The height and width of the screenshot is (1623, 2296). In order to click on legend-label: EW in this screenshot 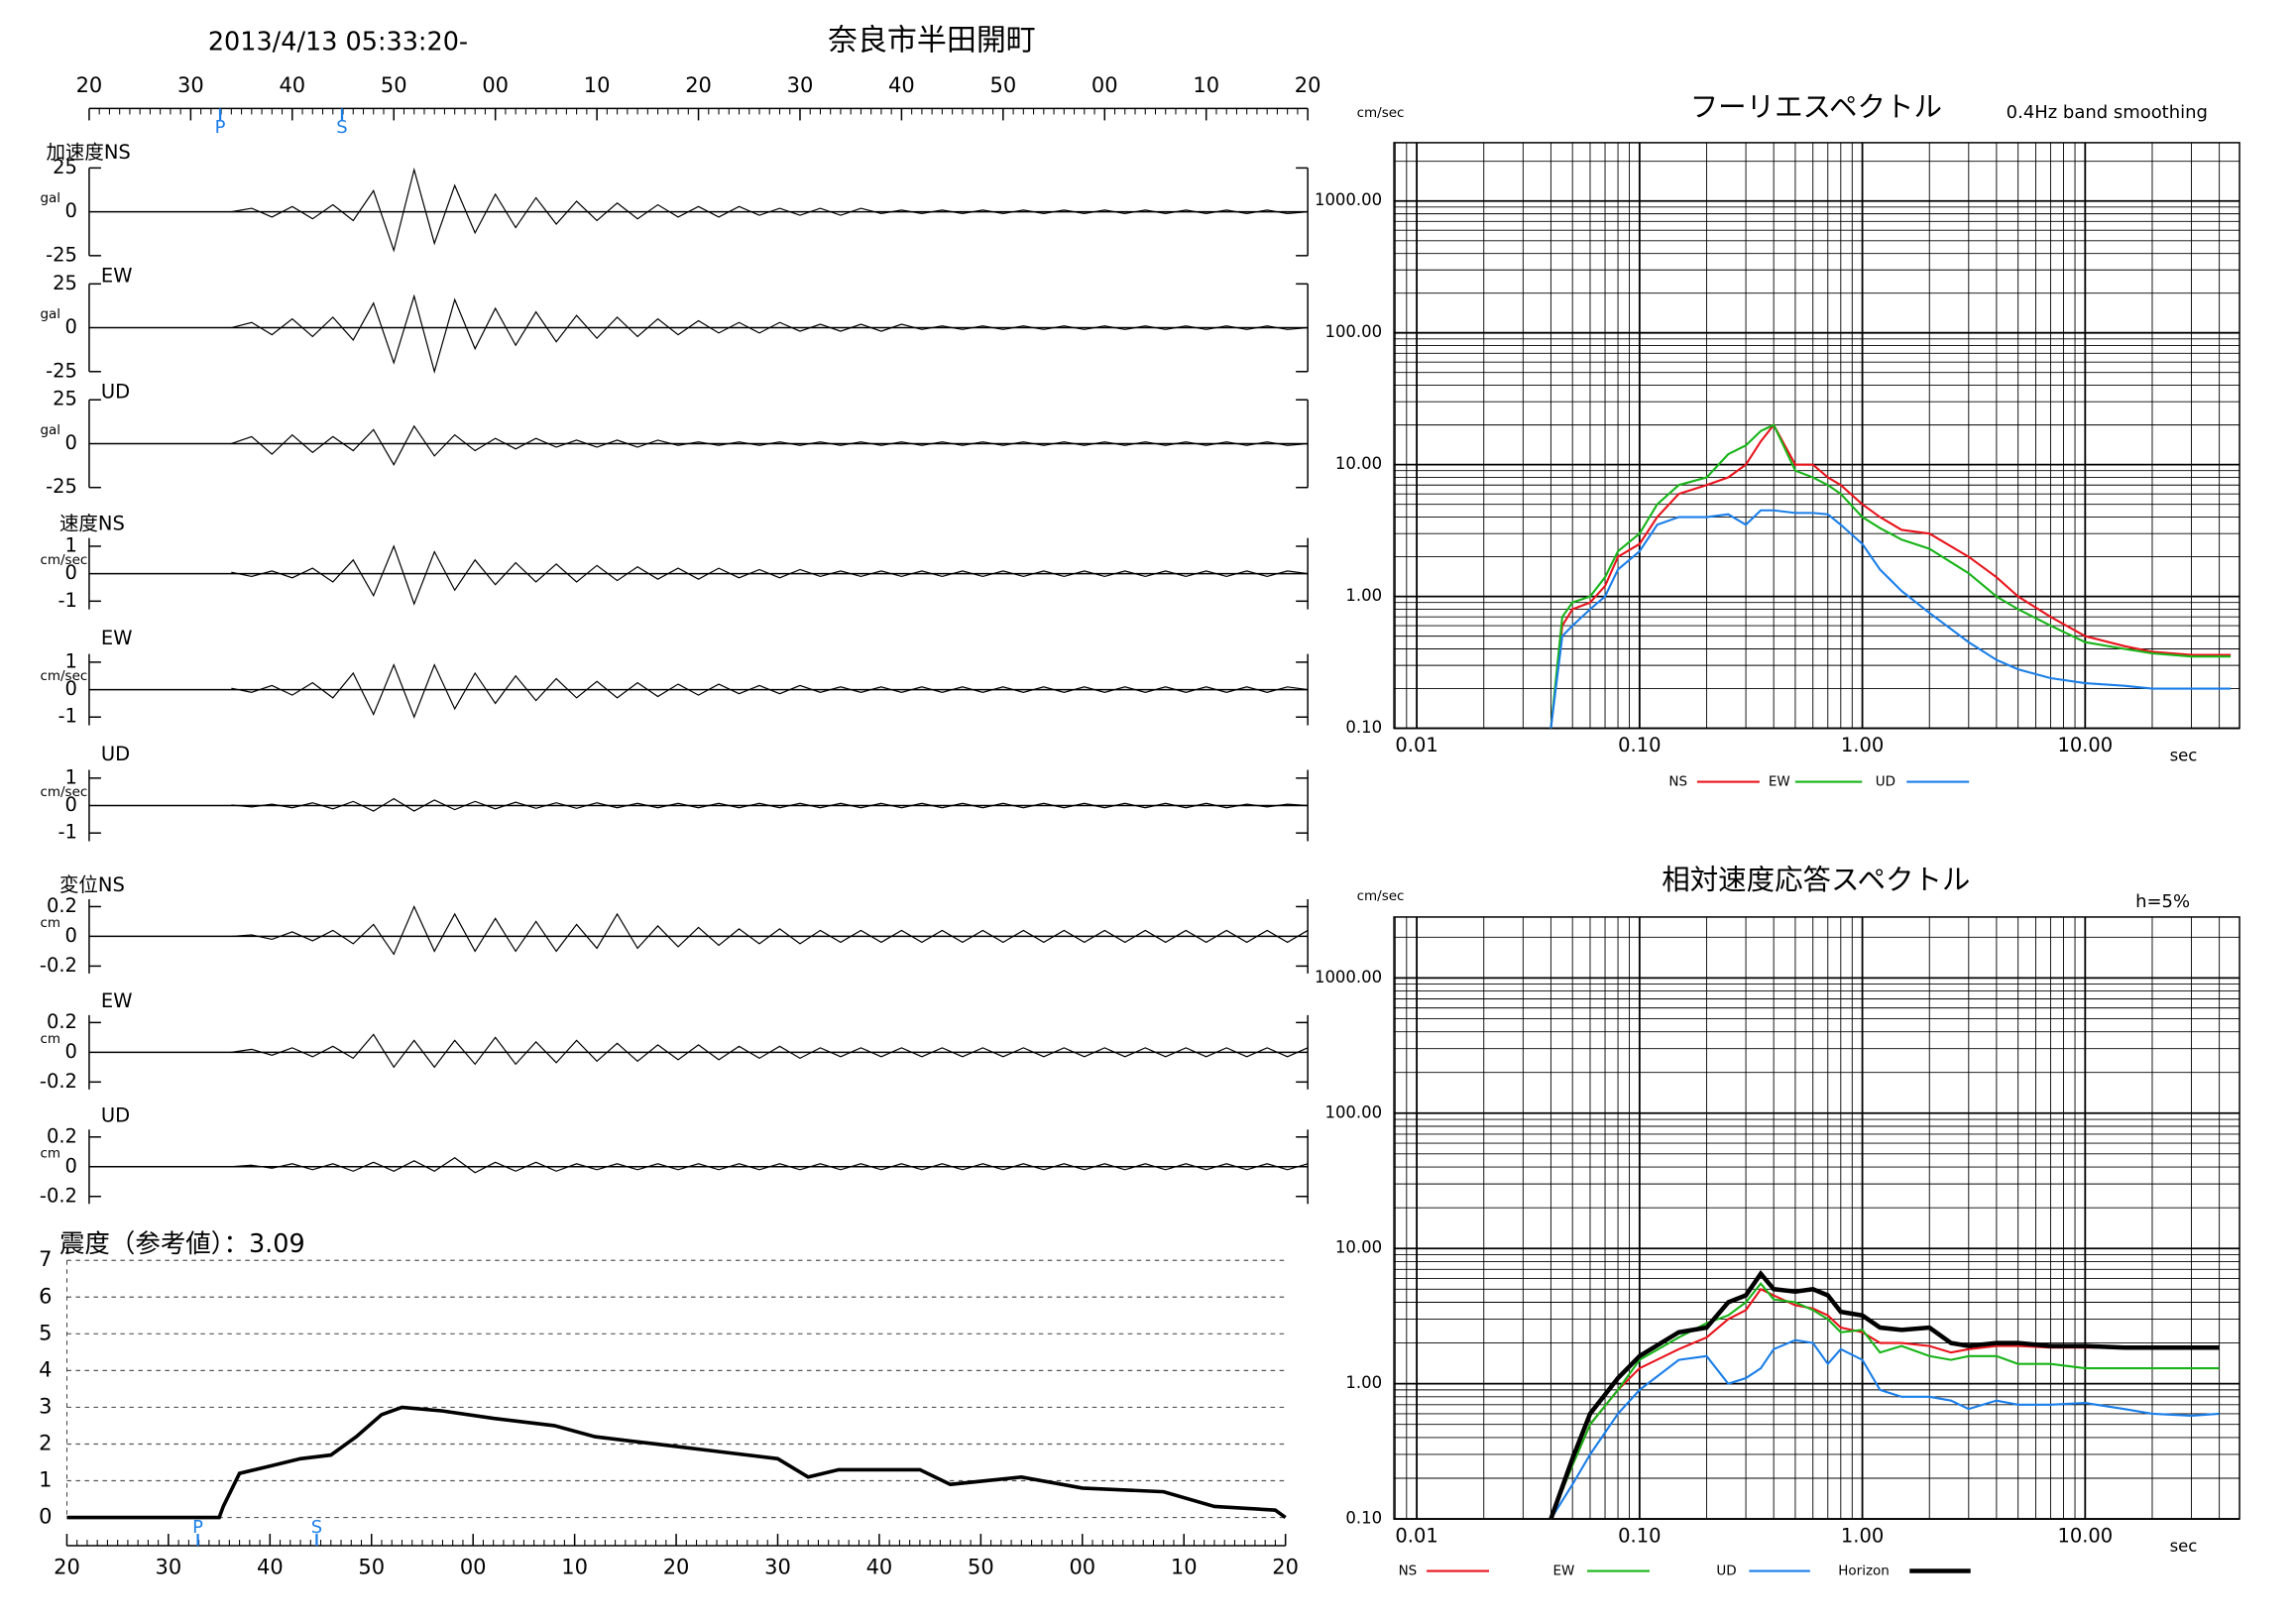, I will do `click(1563, 1571)`.